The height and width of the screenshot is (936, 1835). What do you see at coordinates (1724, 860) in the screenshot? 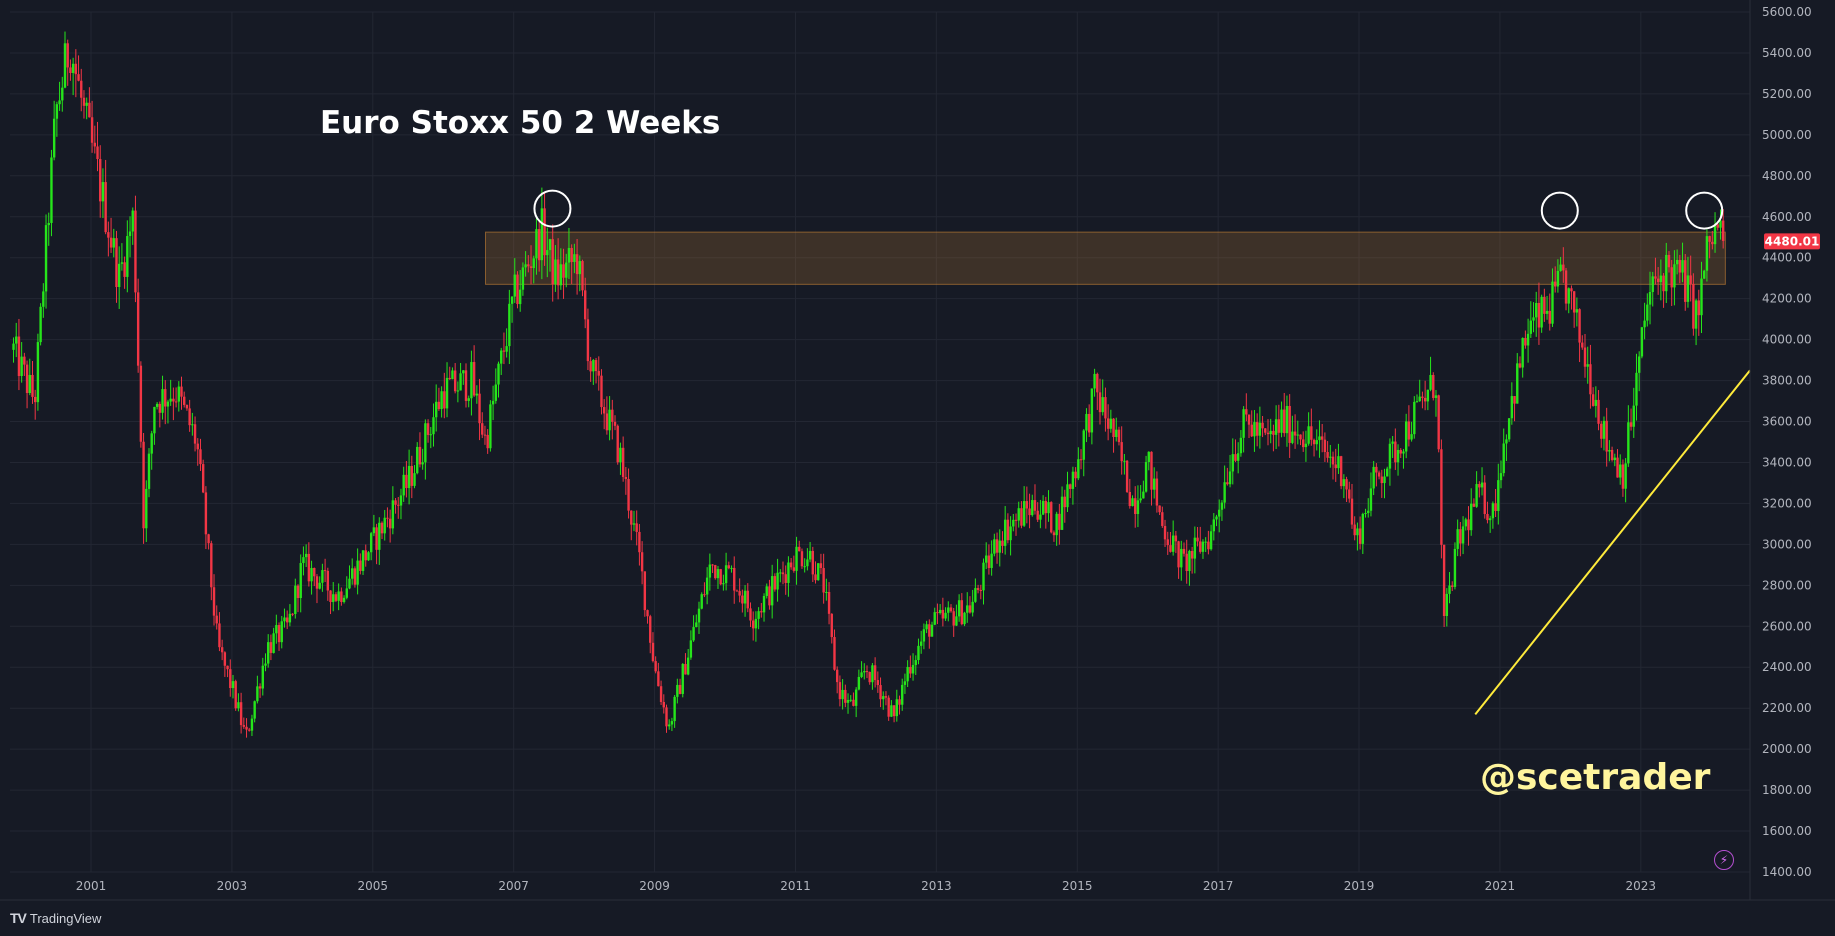
I see `lightning-icon: ⚡` at bounding box center [1724, 860].